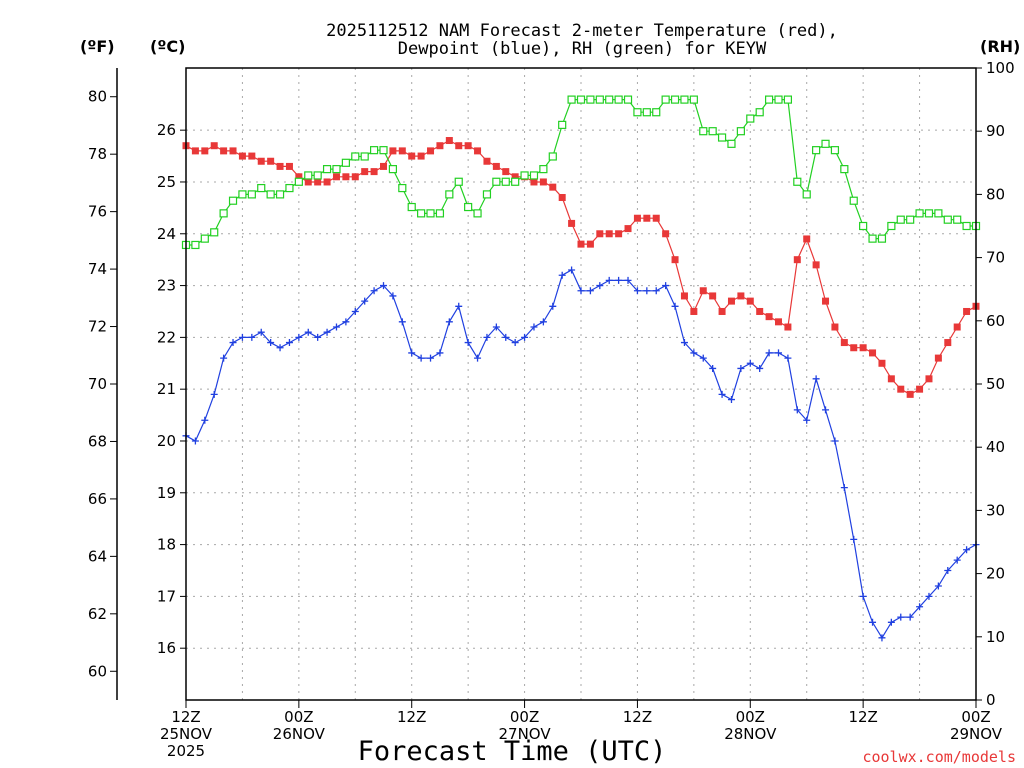 The image size is (1024, 768). What do you see at coordinates (166, 389) in the screenshot?
I see `celsius-tick-label: 21` at bounding box center [166, 389].